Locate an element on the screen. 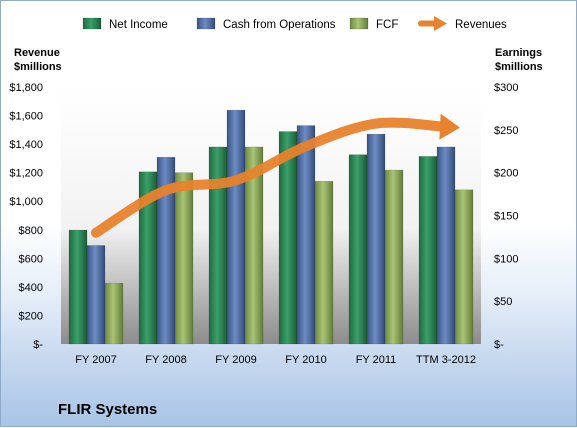 This screenshot has width=577, height=428. left-axis-title-line1: Revenue is located at coordinates (37, 53).